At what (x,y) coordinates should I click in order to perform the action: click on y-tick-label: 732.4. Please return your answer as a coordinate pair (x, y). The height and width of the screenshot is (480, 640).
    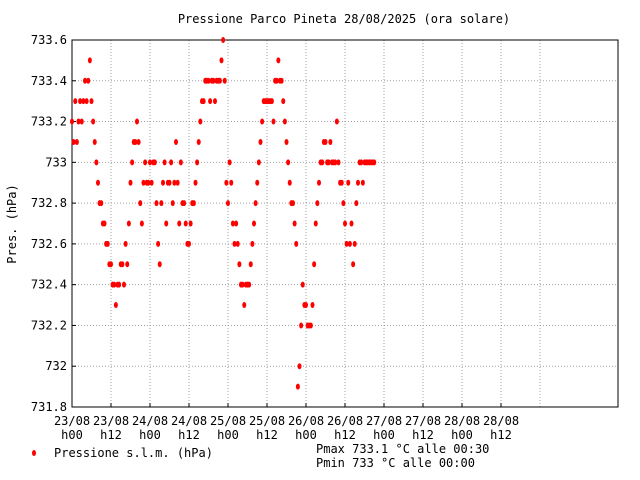
    Looking at the image, I should click on (49, 285).